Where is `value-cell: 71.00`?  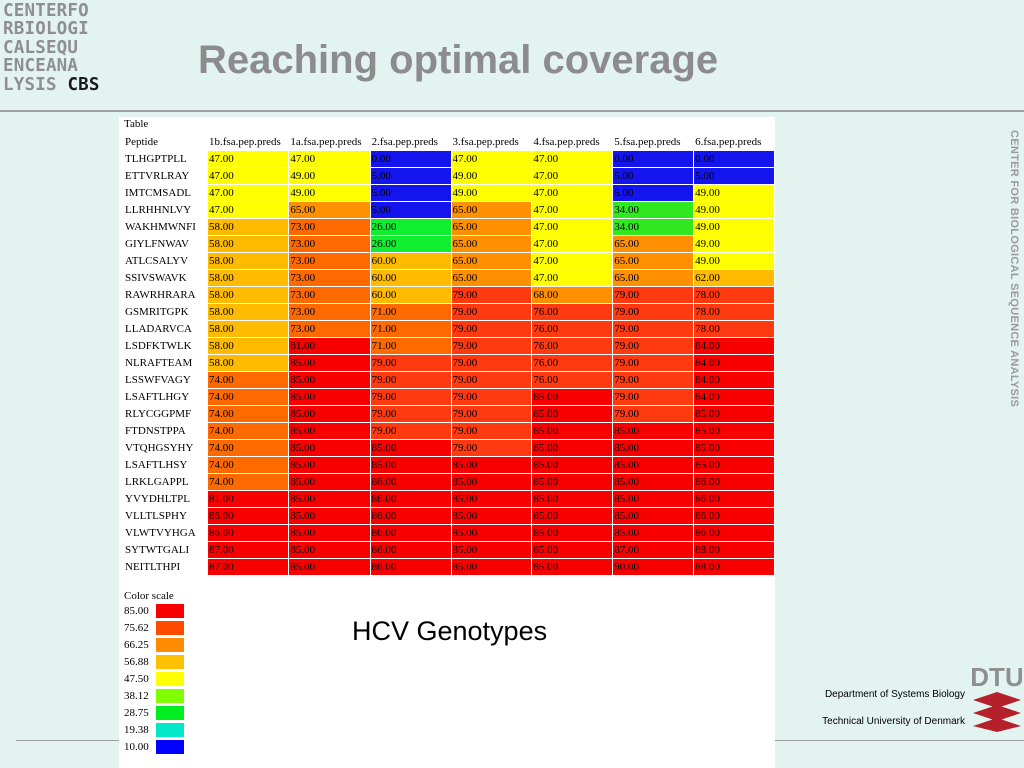 value-cell: 71.00 is located at coordinates (410, 346).